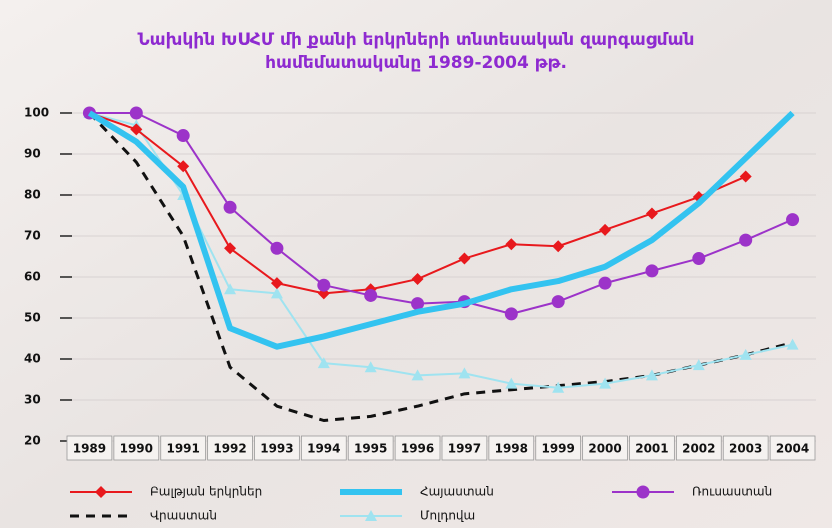 Image resolution: width=832 pixels, height=528 pixels. I want to click on x-tick-label: 1996, so click(417, 449).